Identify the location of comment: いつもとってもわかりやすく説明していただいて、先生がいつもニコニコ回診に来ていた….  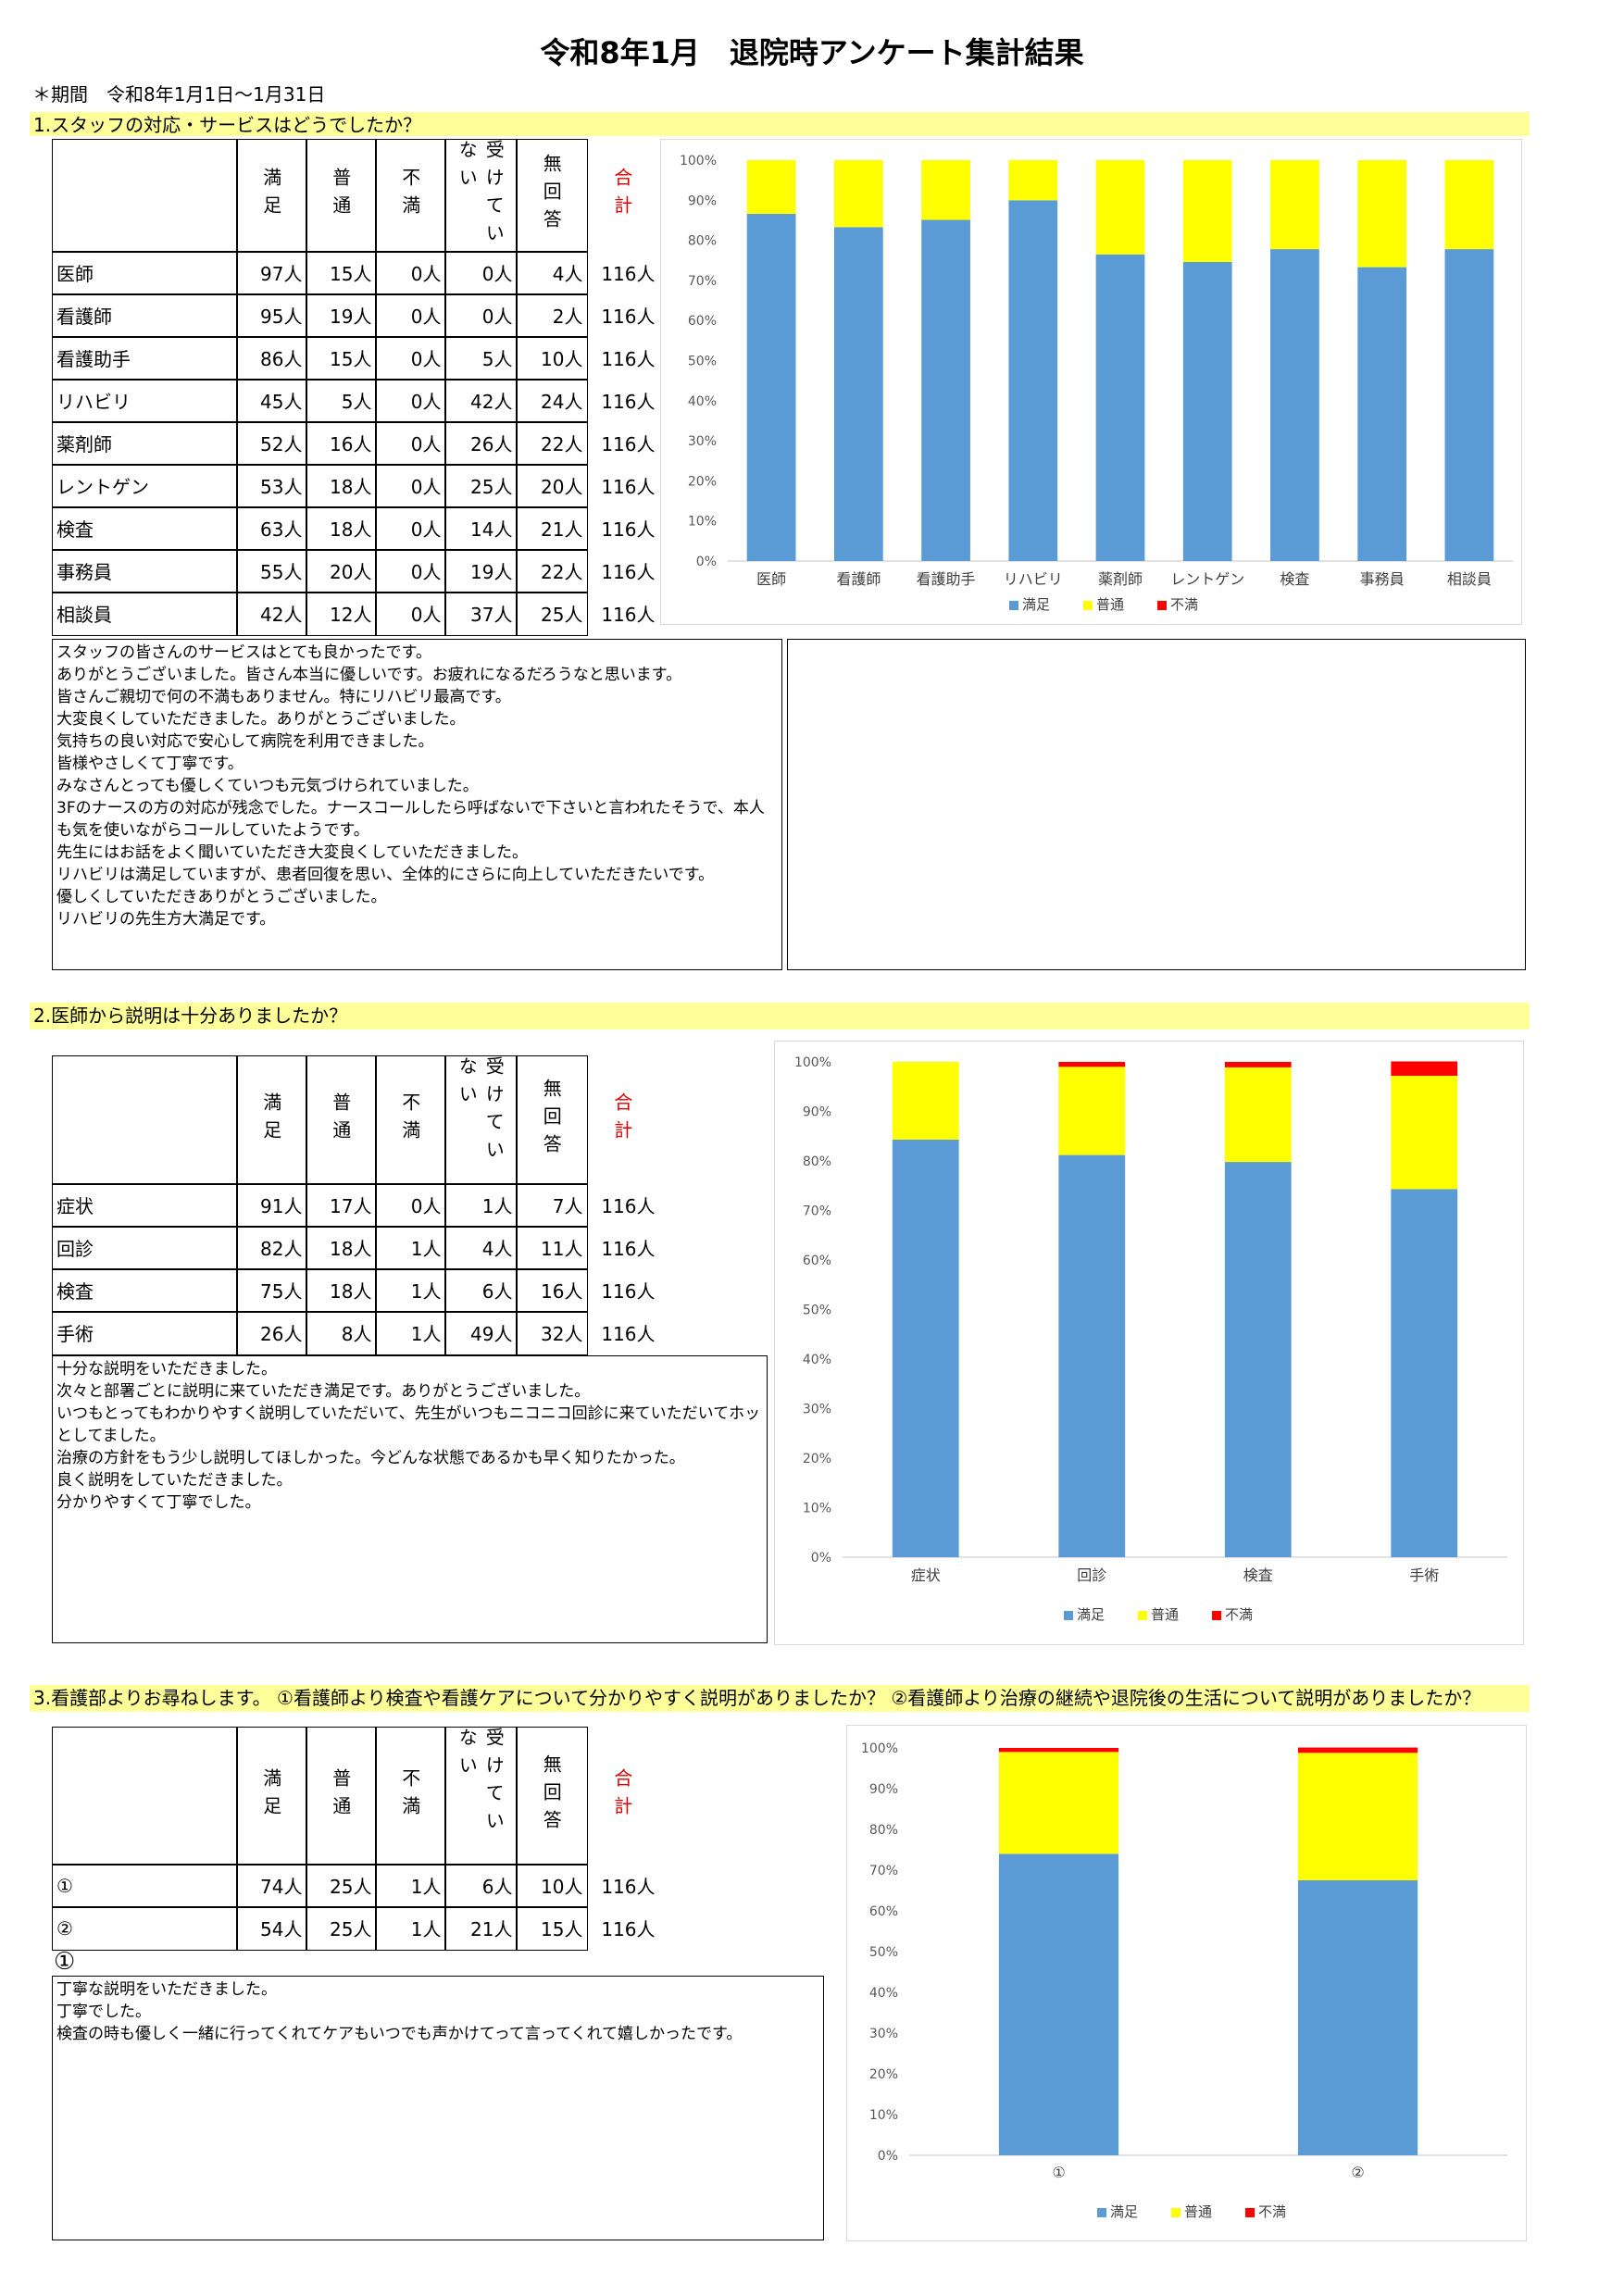
(408, 1424).